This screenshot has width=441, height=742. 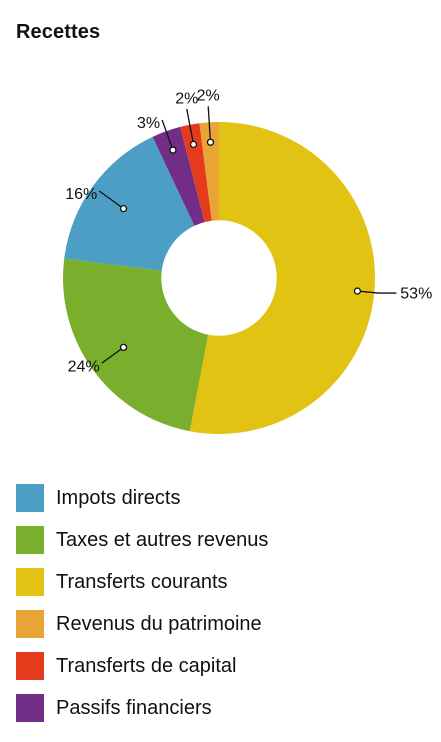 I want to click on legend-label: Revenus du patrimoine, so click(x=159, y=623).